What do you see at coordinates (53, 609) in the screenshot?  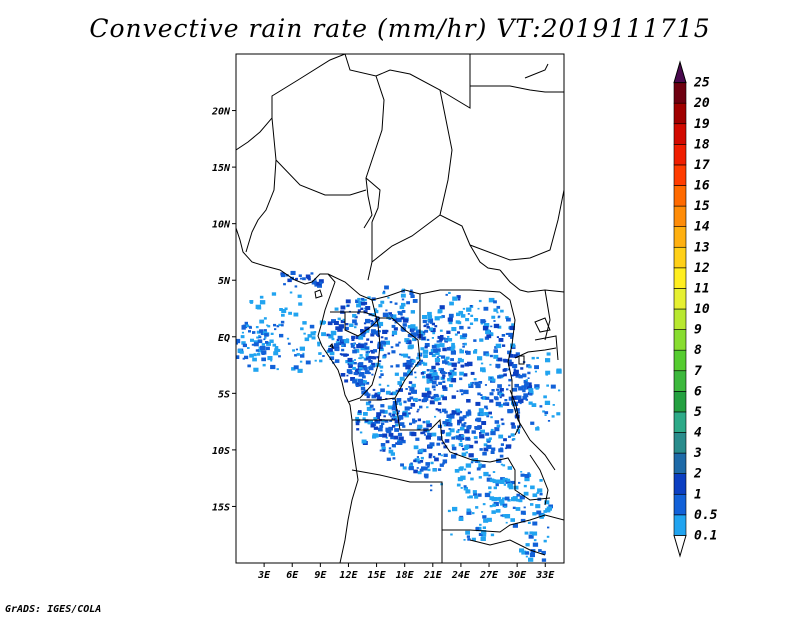 I see `grads-credit: GrADS: IGES/COLA` at bounding box center [53, 609].